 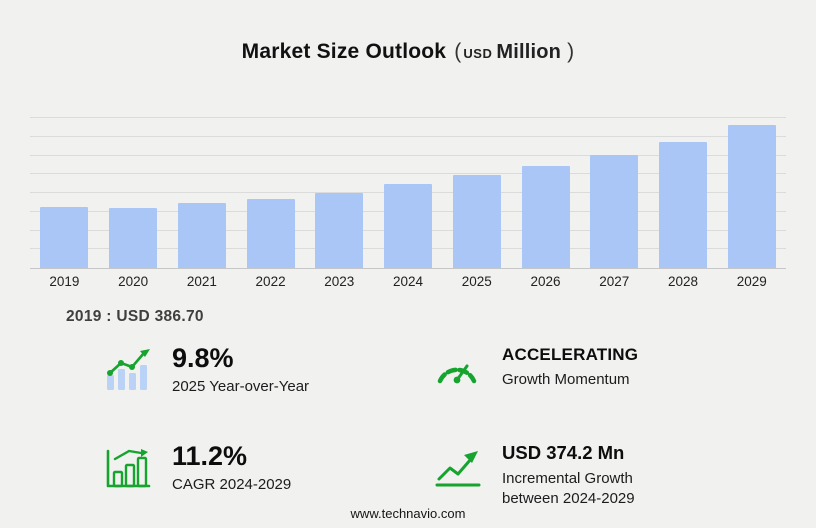 I want to click on stat-yoy-value: 9.8%, so click(x=203, y=358).